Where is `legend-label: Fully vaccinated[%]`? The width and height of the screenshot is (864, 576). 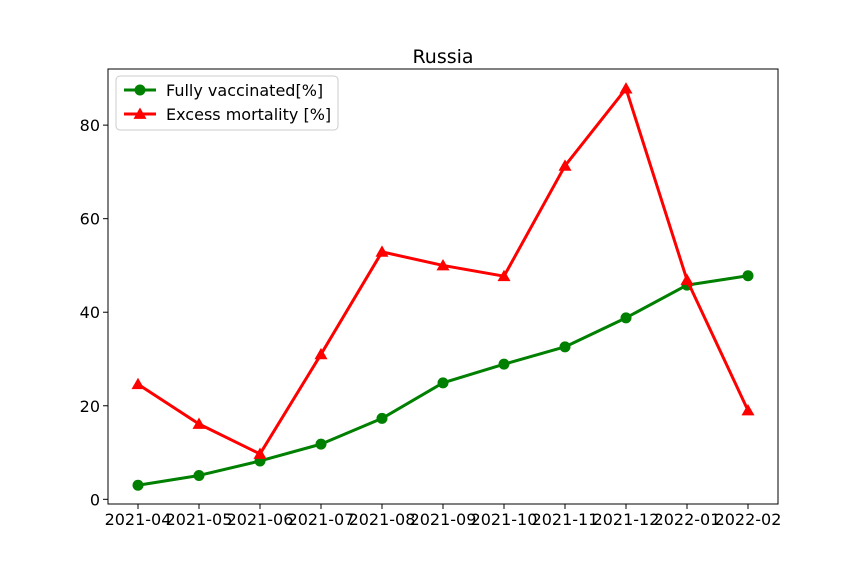 legend-label: Fully vaccinated[%] is located at coordinates (244, 90).